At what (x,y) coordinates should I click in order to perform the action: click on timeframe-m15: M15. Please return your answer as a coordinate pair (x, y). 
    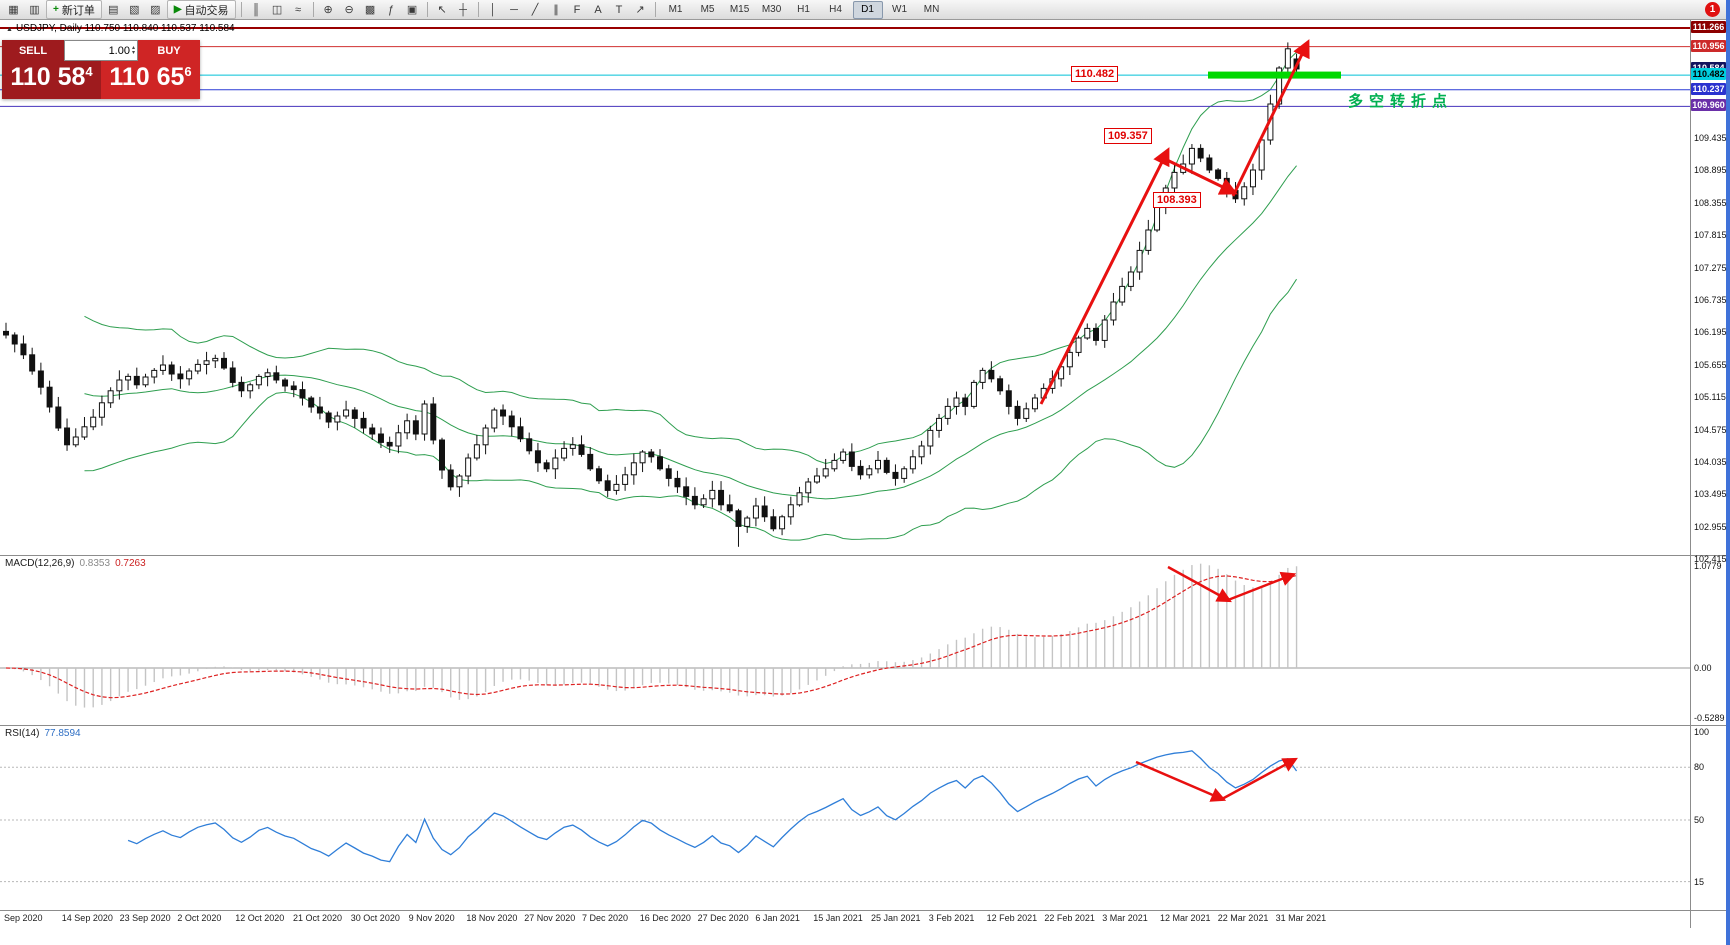
    Looking at the image, I should click on (739, 9).